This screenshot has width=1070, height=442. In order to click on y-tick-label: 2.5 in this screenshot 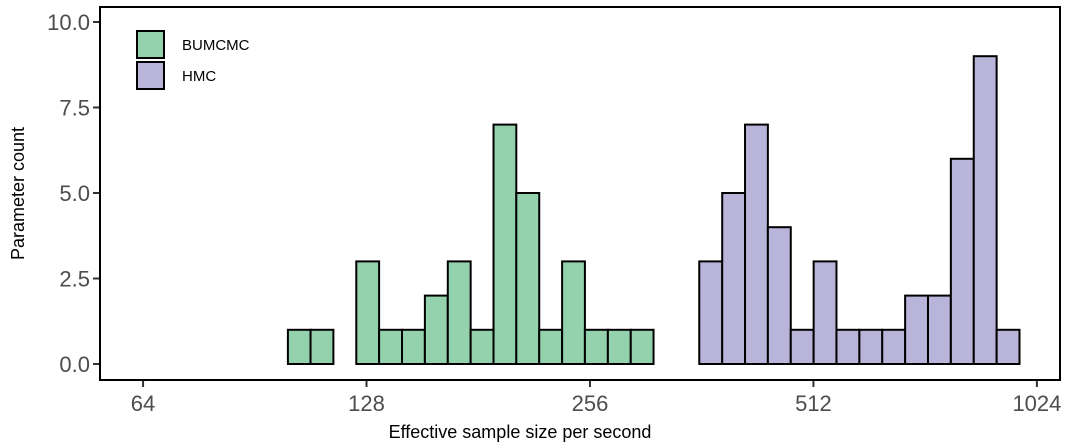, I will do `click(74, 279)`.